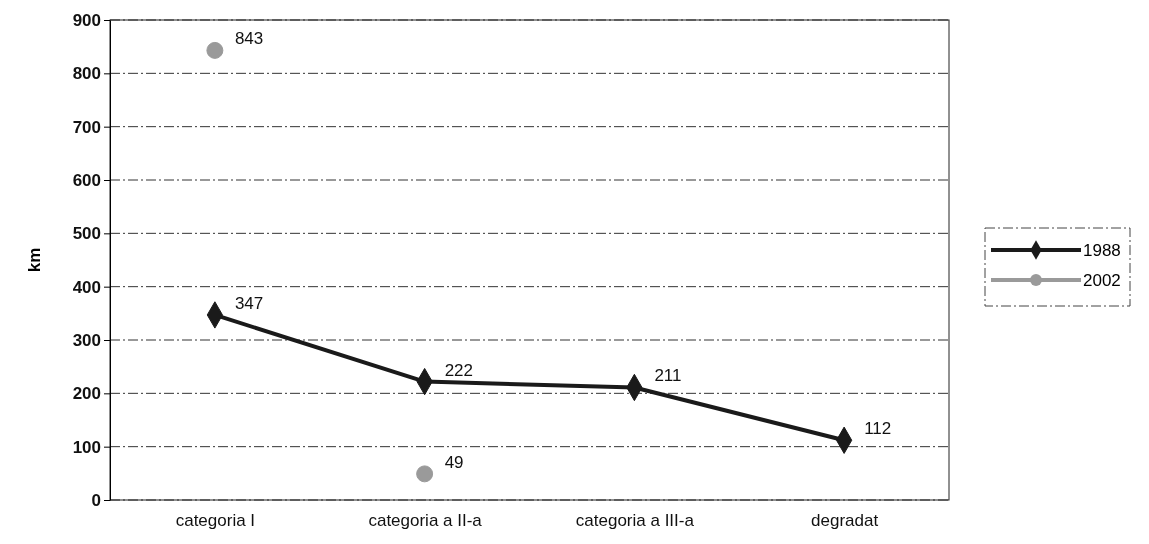 Image resolution: width=1149 pixels, height=544 pixels. Describe the element at coordinates (86, 394) in the screenshot. I see `y-tick-label: 200` at that location.